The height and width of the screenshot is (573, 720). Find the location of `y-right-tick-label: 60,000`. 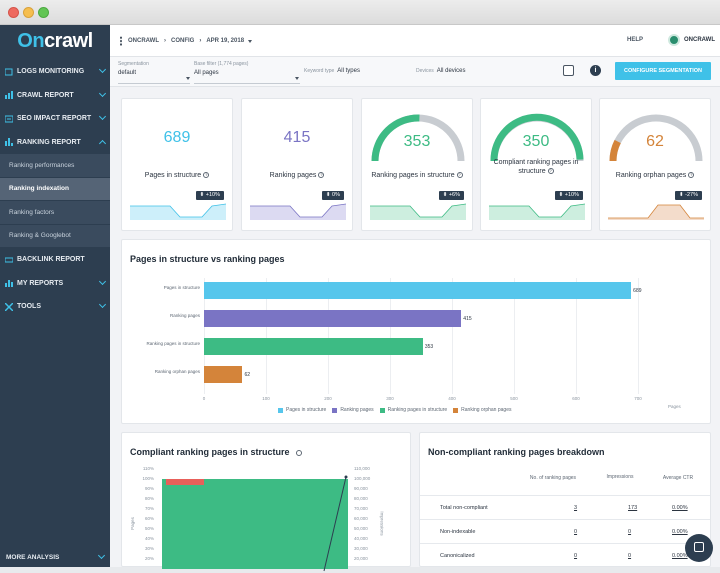

y-right-tick-label: 60,000 is located at coordinates (361, 518).